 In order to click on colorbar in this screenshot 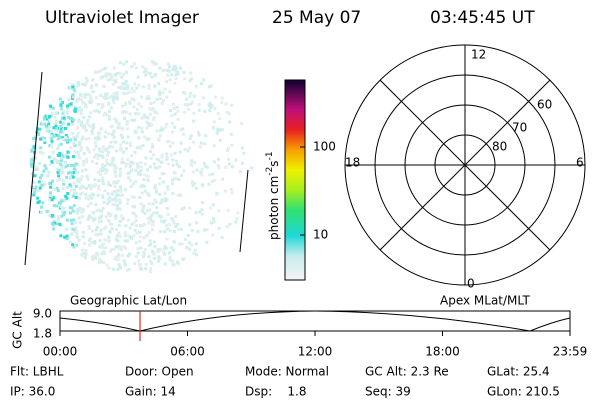, I will do `click(295, 180)`.